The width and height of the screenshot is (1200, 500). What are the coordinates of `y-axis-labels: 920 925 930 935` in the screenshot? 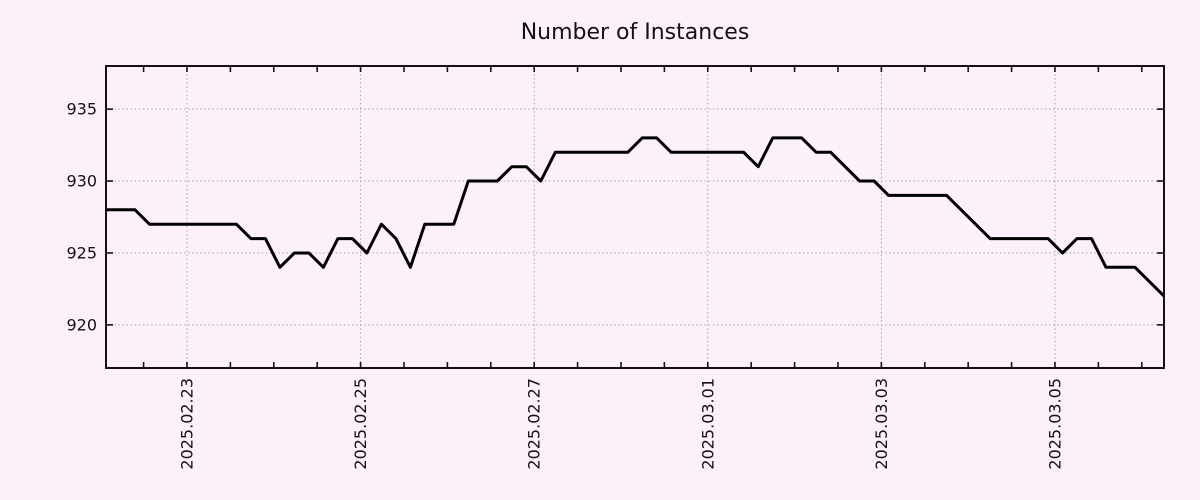 It's located at (81, 217).